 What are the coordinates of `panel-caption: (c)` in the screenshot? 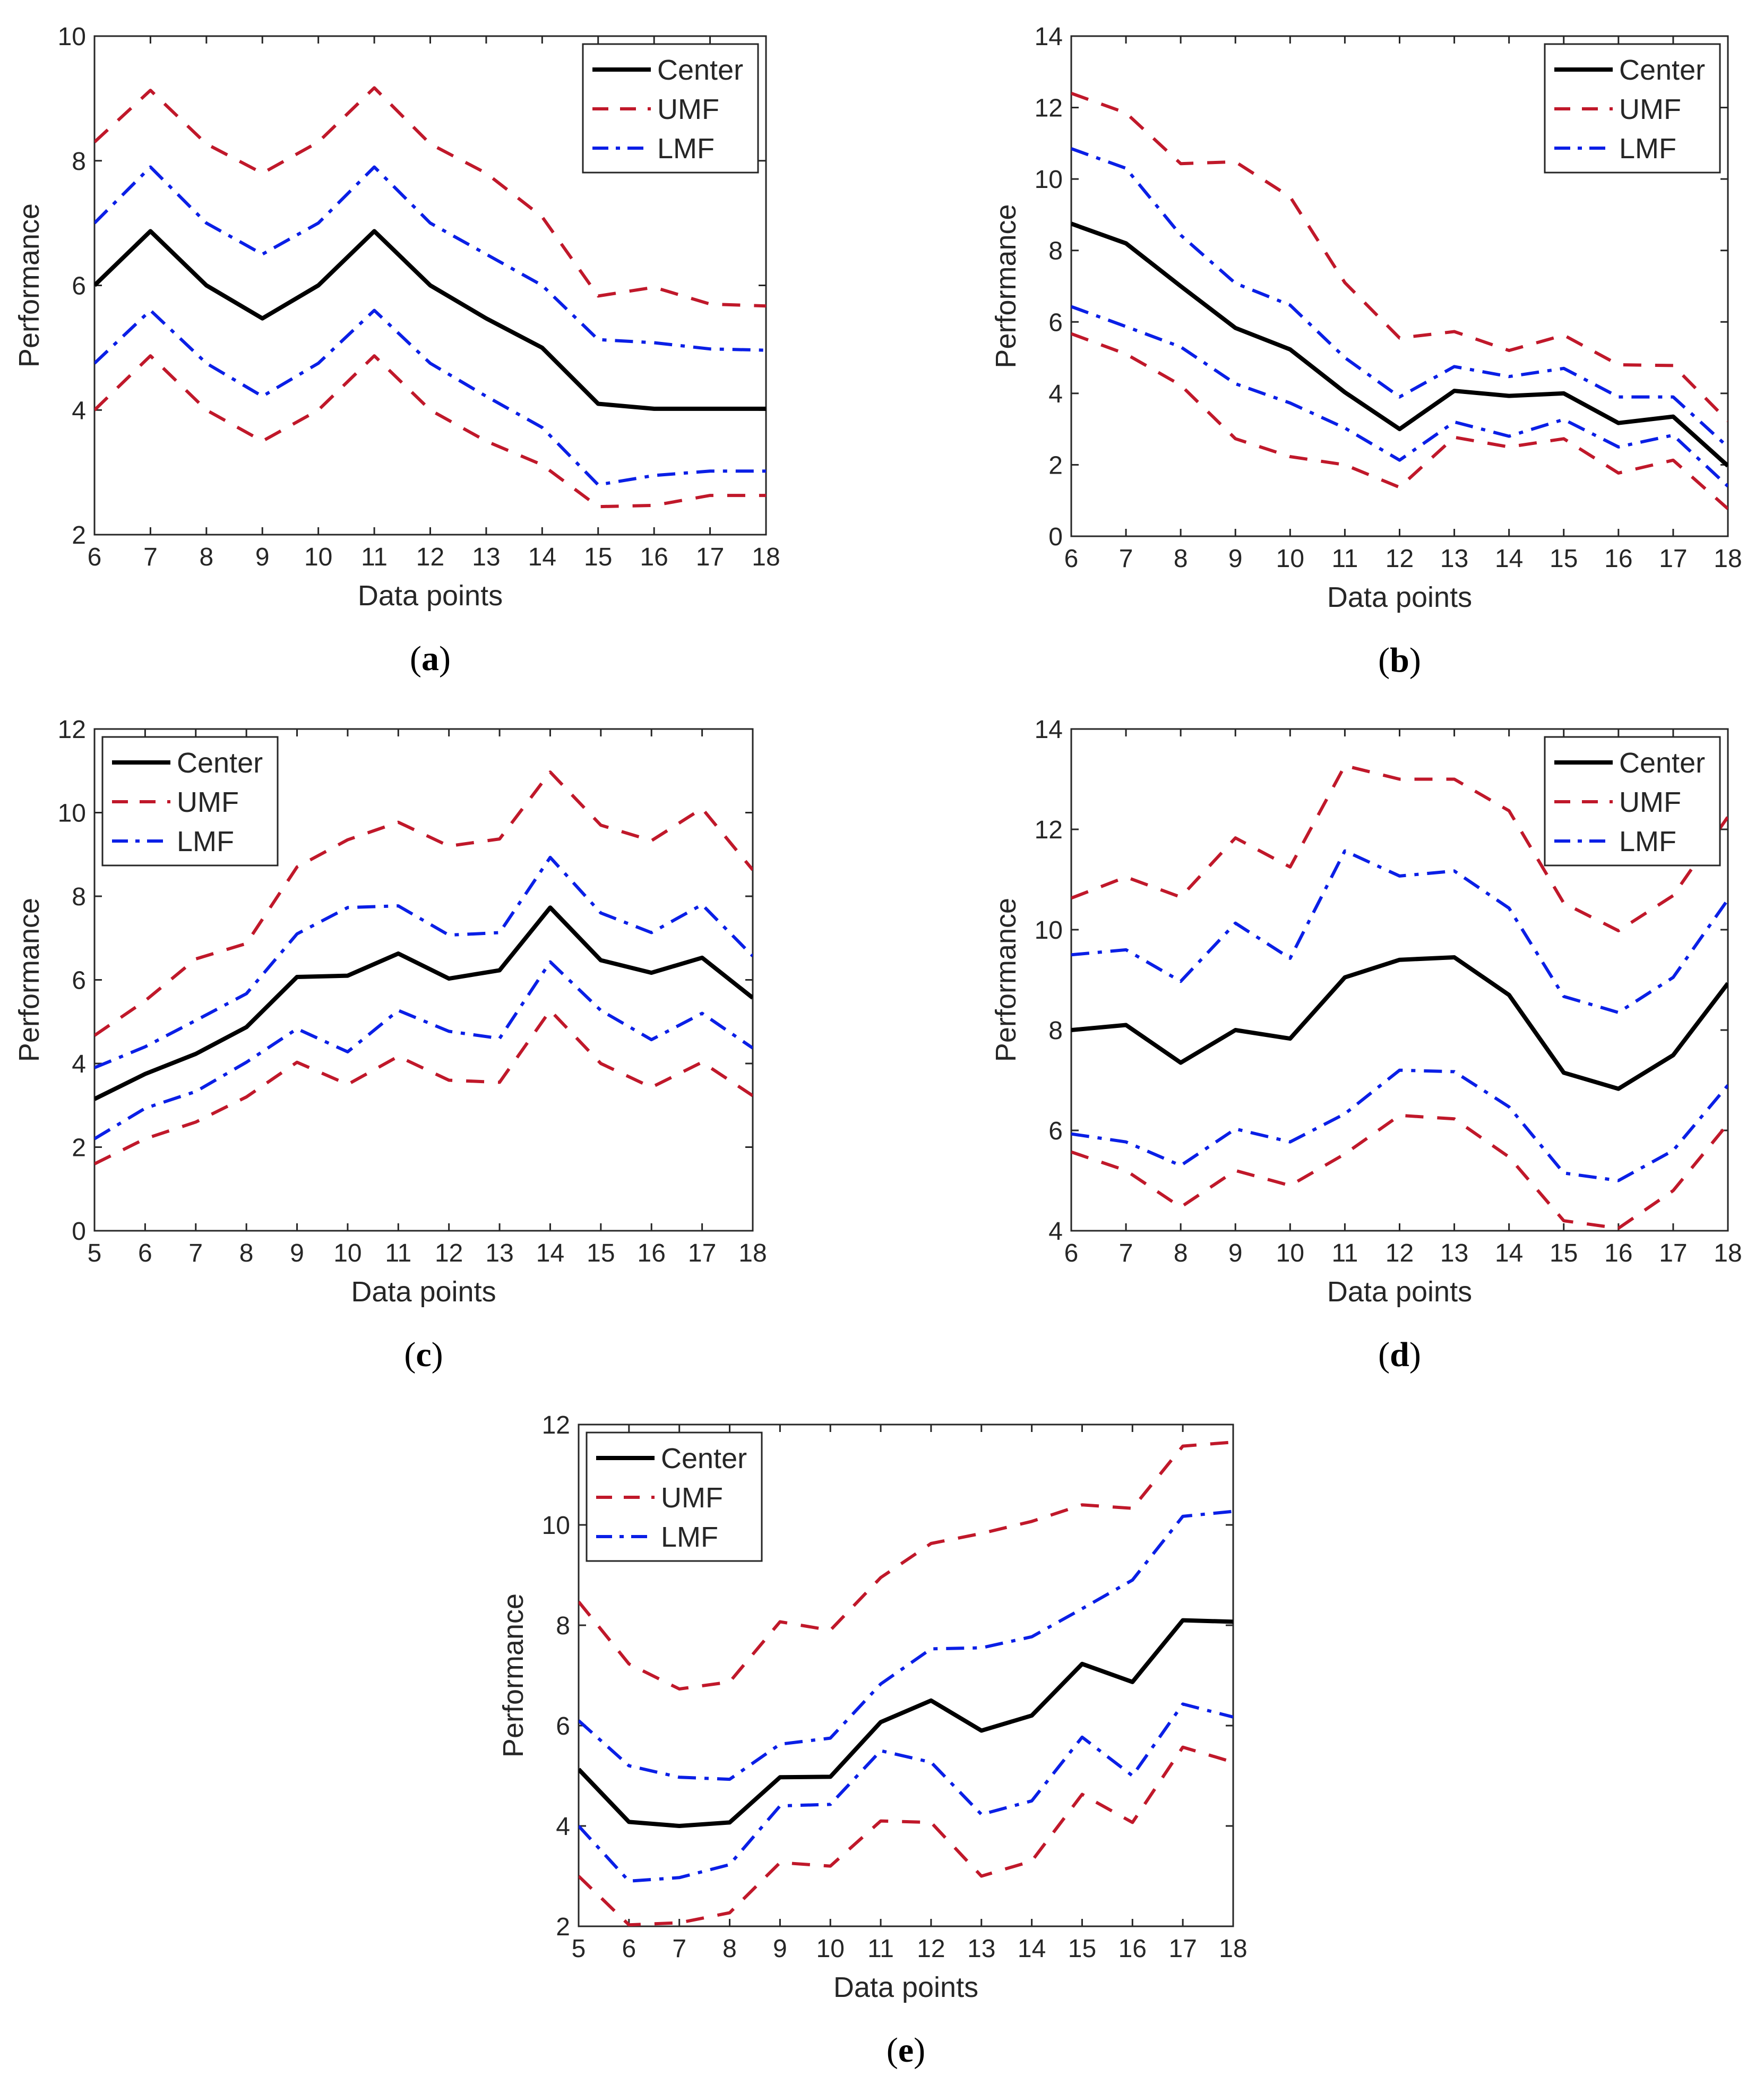 It's located at (423, 1354).